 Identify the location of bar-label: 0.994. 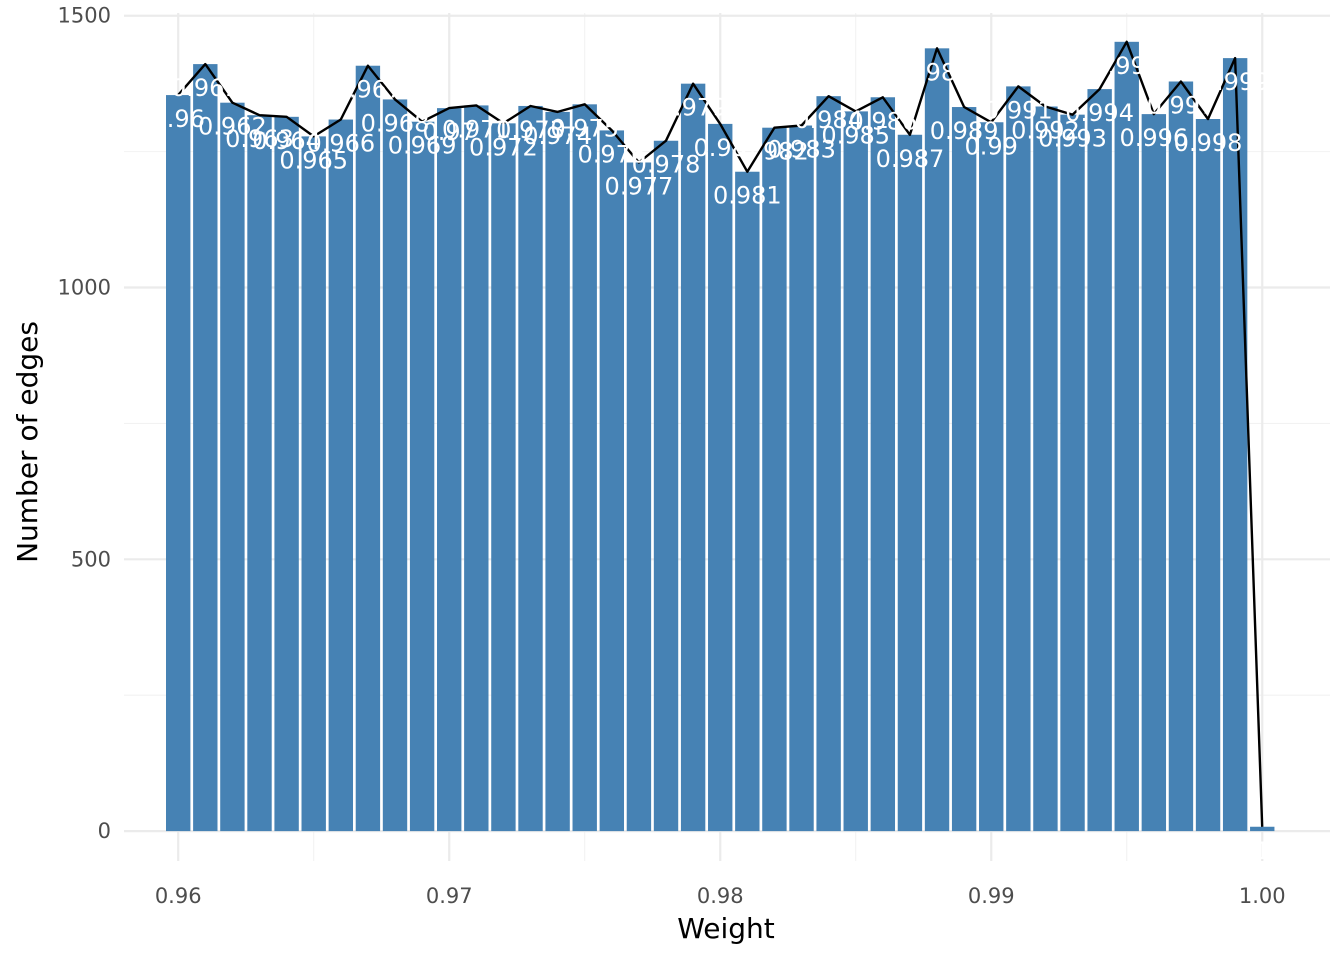
(1099, 113).